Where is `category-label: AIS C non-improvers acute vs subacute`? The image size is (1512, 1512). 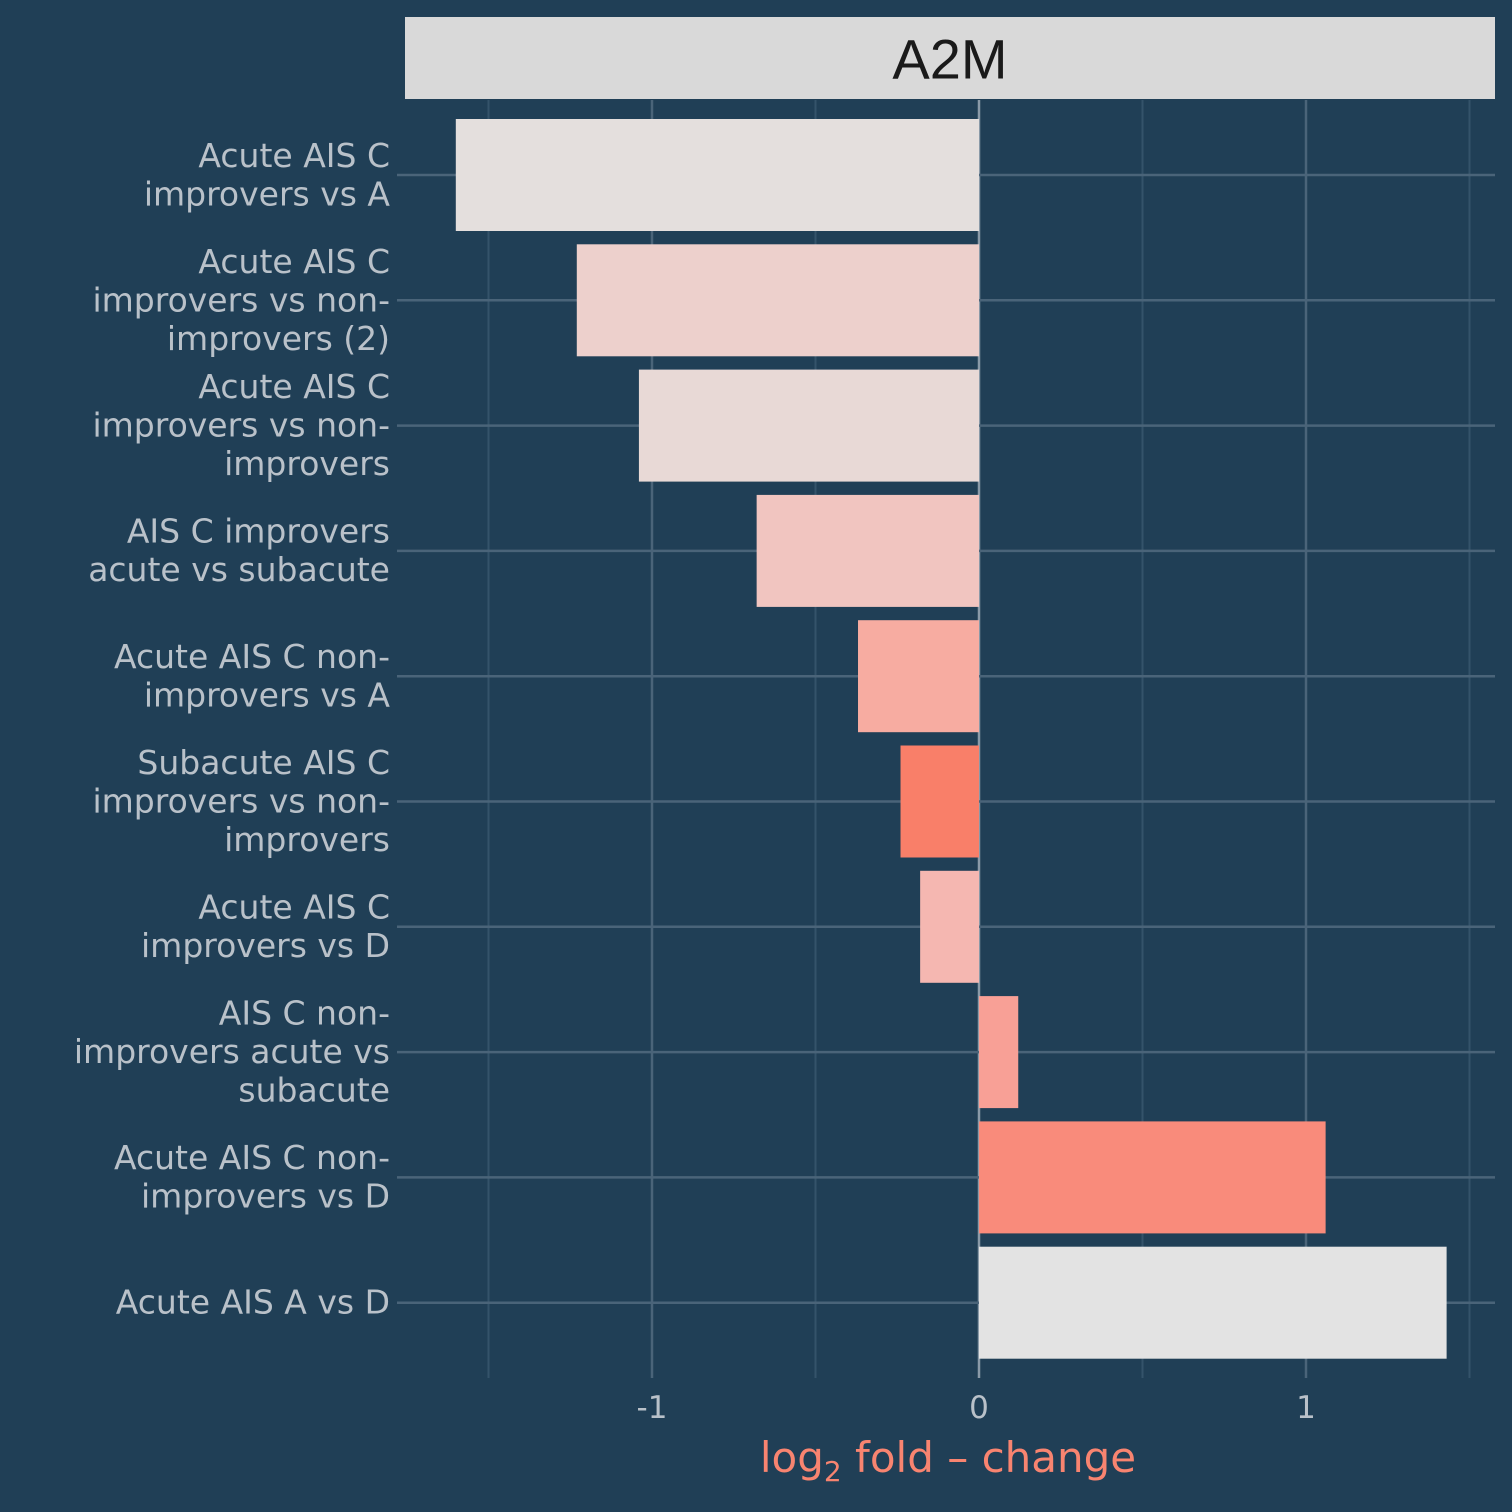
category-label: AIS C non-improvers acute vs subacute is located at coordinates (232, 1052).